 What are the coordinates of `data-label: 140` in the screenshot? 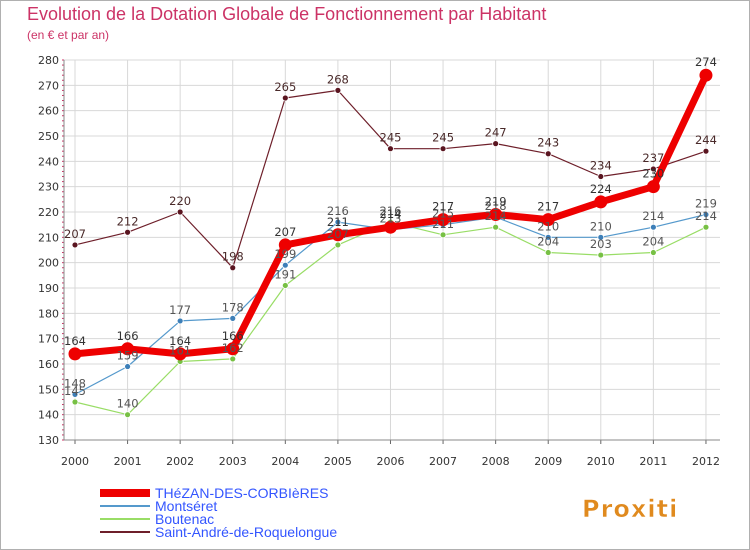 It's located at (128, 404).